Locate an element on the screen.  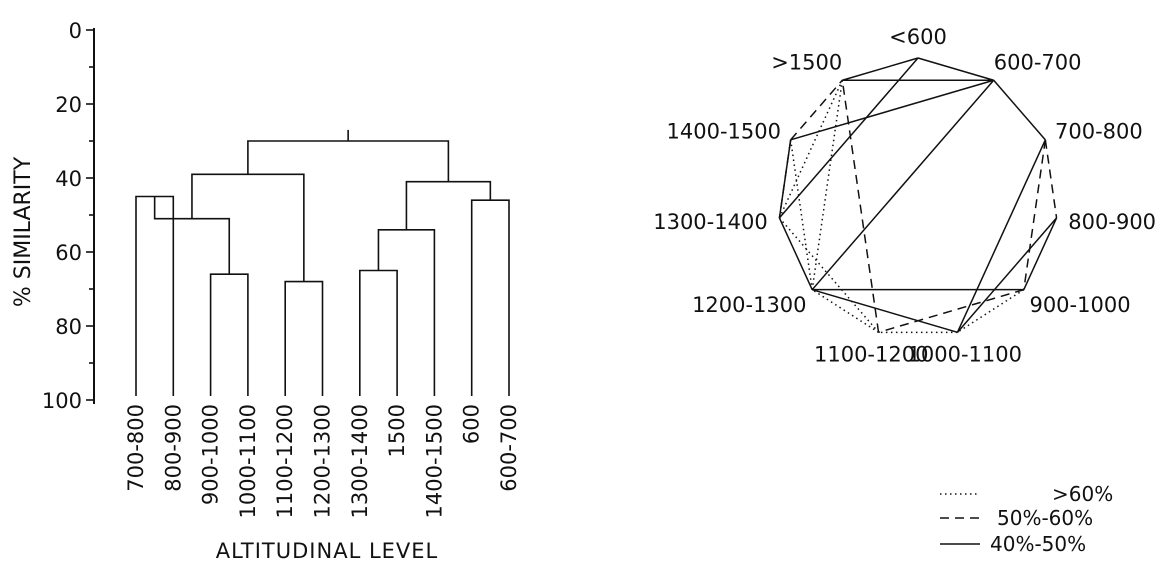
y-tick-label: 40 is located at coordinates (68, 179).